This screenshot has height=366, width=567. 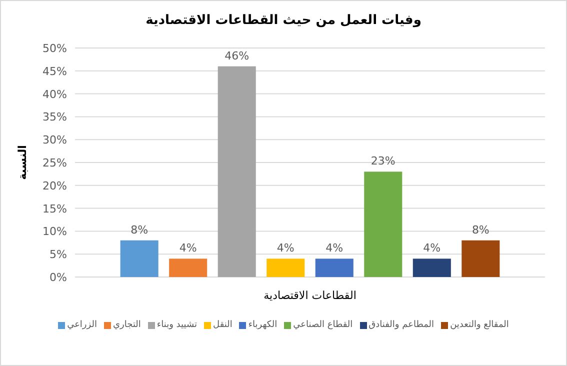 What do you see at coordinates (323, 325) in the screenshot?
I see `legend-label: القطاع الصناعي` at bounding box center [323, 325].